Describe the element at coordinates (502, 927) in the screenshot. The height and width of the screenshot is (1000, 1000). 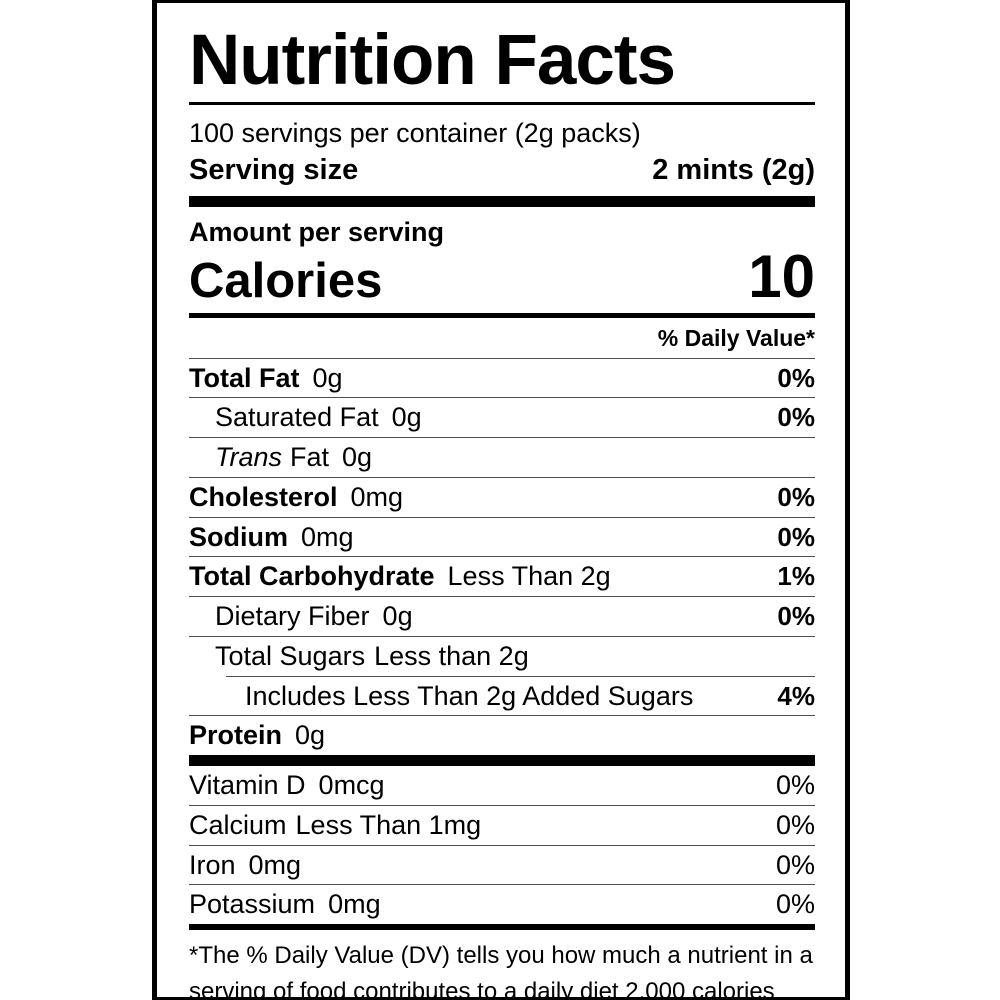
I see `bottom-divider` at that location.